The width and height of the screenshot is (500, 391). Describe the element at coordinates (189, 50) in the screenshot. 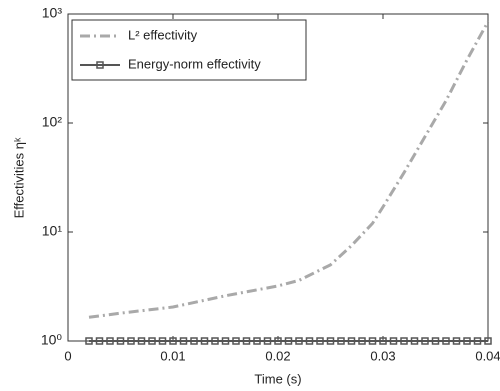

I see `legend-box` at that location.